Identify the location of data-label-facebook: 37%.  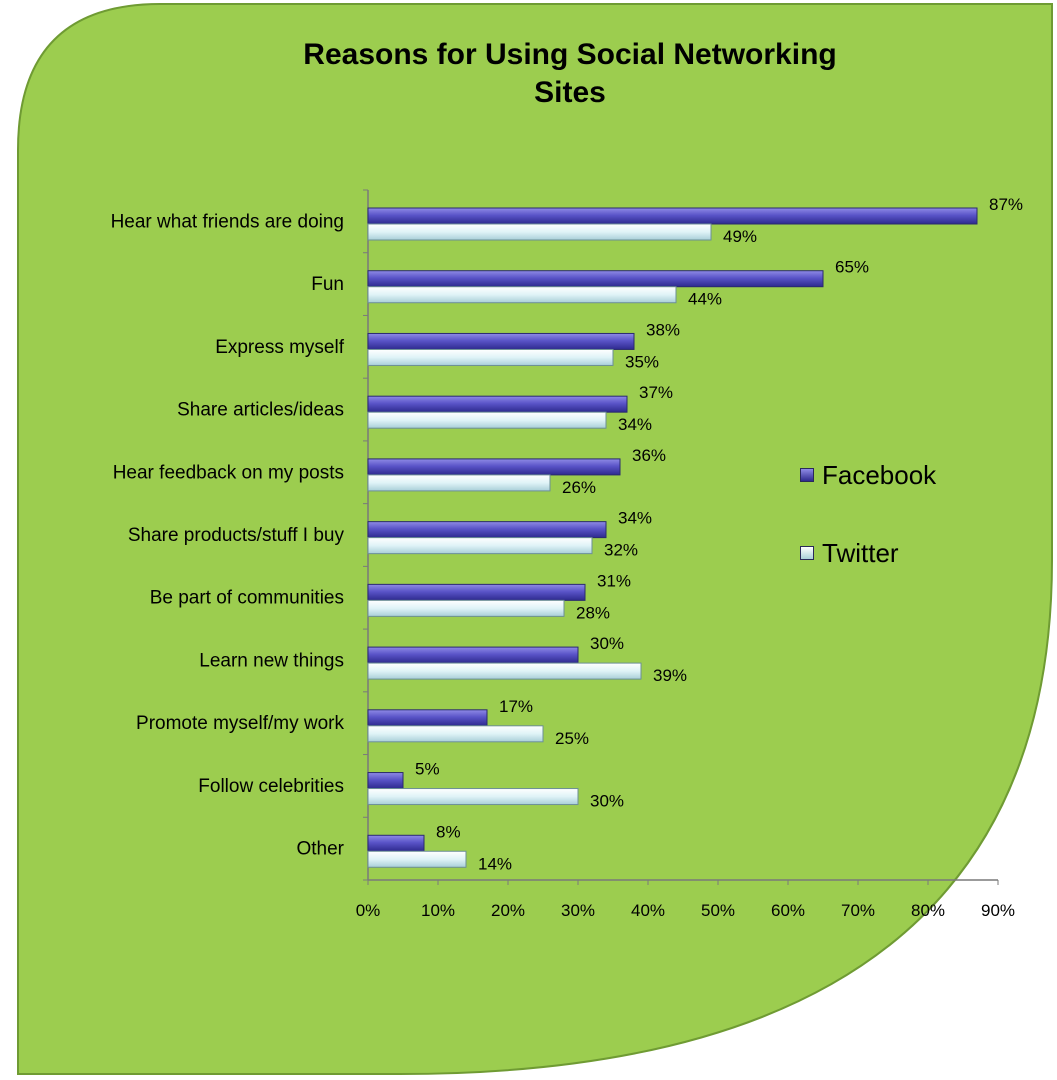
(656, 392).